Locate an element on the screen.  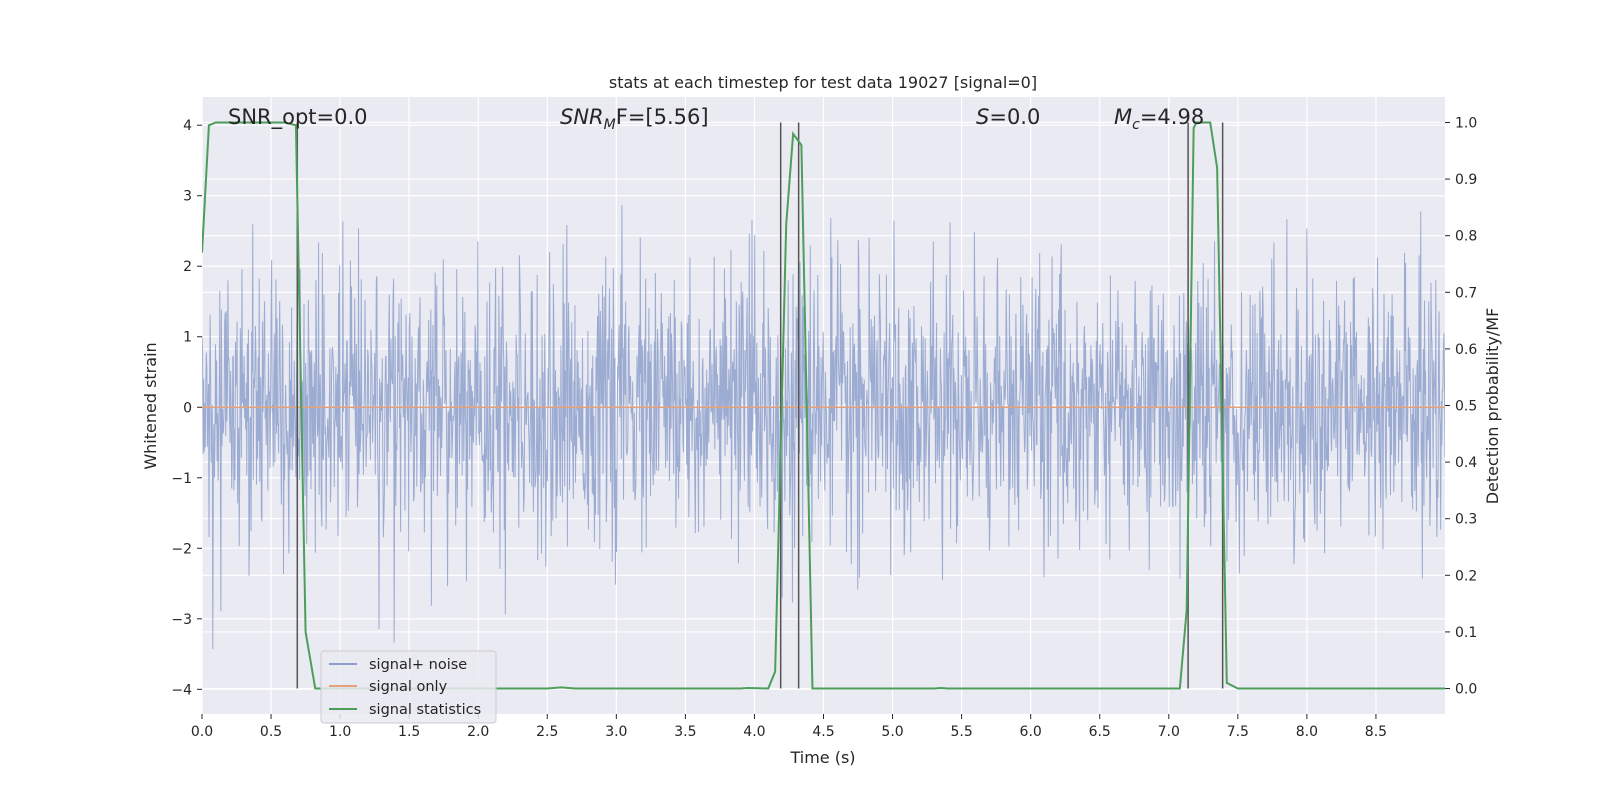
y2-tick-label: 0.0 is located at coordinates (1466, 690).